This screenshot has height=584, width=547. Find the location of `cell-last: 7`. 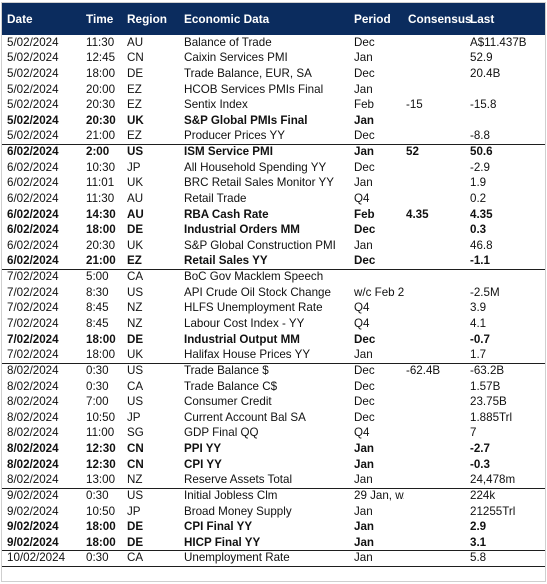

cell-last: 7 is located at coordinates (473, 433).